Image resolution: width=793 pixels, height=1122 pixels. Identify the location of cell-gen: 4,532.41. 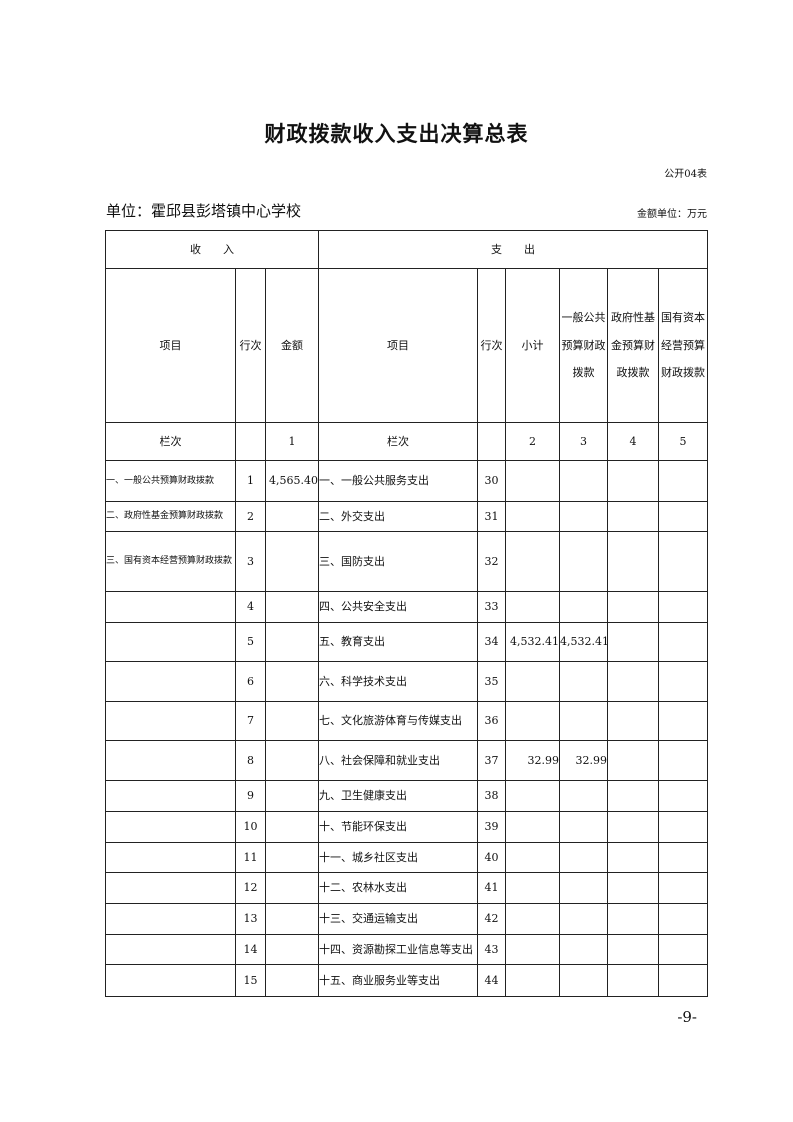
(583, 642).